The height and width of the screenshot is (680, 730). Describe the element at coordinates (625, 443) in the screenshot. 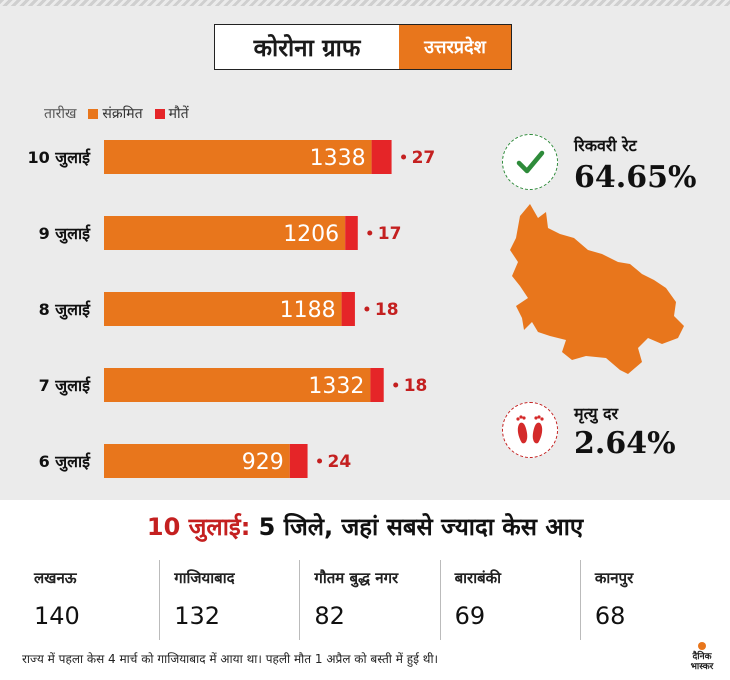

I see `mortality-value: 2.64%` at that location.